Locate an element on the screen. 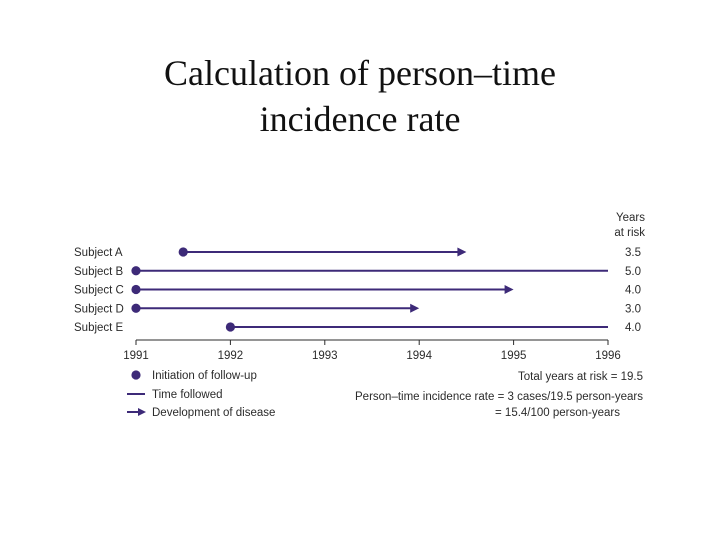  axis-tick-label: 1994 is located at coordinates (419, 356).